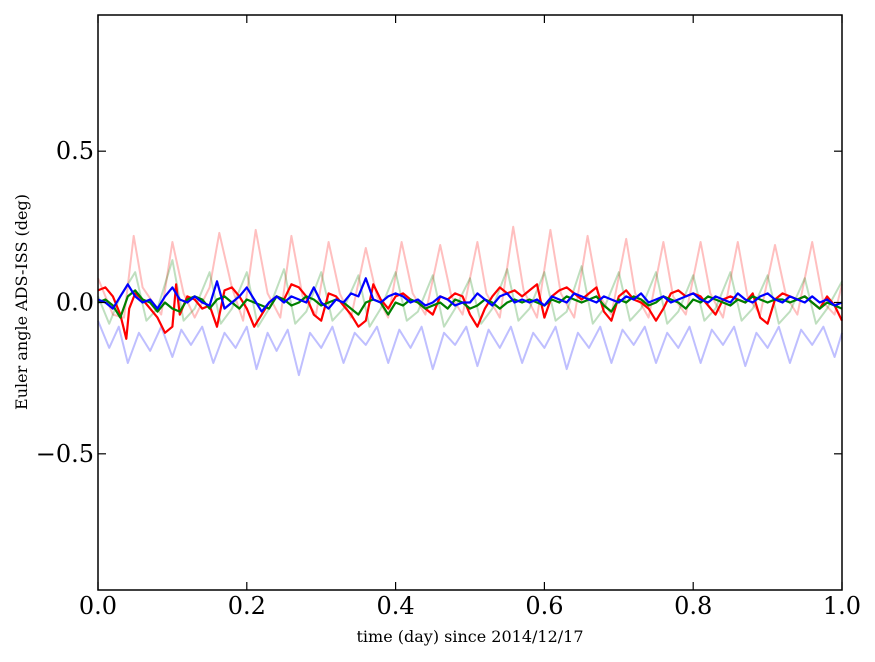 This screenshot has width=875, height=662. Describe the element at coordinates (75, 303) in the screenshot. I see `y-tick-label: 0.0` at that location.